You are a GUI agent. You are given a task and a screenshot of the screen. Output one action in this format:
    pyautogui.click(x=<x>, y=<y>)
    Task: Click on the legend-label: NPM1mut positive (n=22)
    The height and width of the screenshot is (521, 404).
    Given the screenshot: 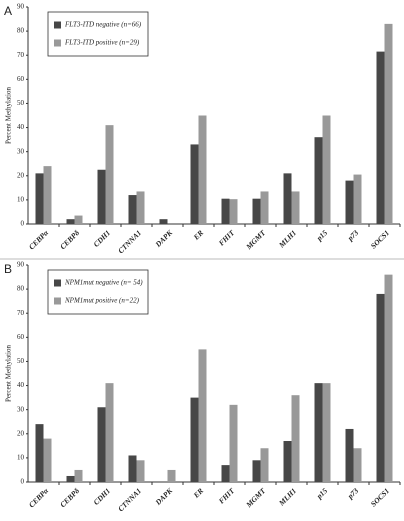 What is the action you would take?
    pyautogui.click(x=102, y=301)
    